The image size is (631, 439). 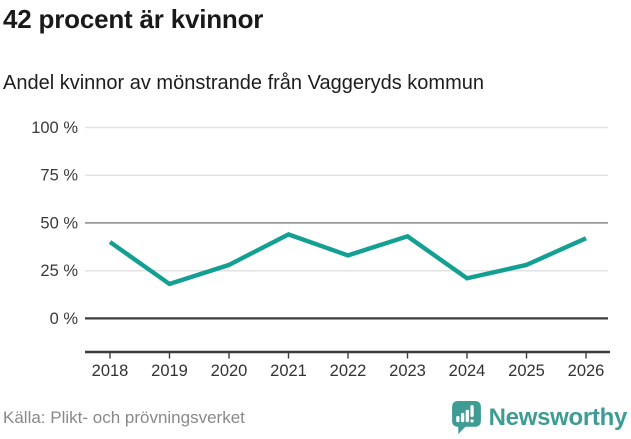 What do you see at coordinates (558, 417) in the screenshot?
I see `newsworthy-wordmark: Newsworthy` at bounding box center [558, 417].